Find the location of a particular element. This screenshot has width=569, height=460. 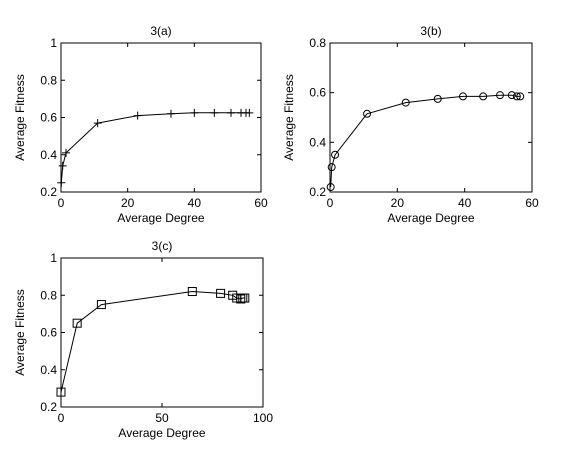

chart-title: 3(c) is located at coordinates (162, 246).